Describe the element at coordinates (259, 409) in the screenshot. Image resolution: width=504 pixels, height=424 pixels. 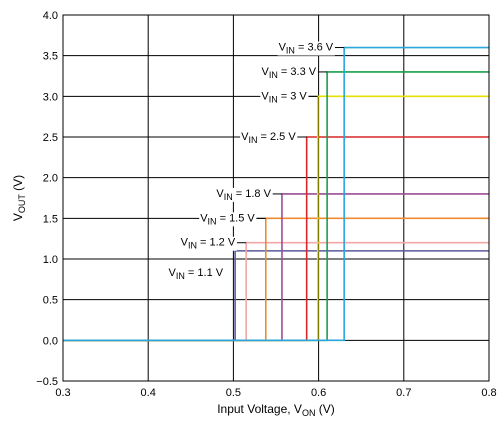
I see `x-axis-title-main: Input Voltage, V` at that location.